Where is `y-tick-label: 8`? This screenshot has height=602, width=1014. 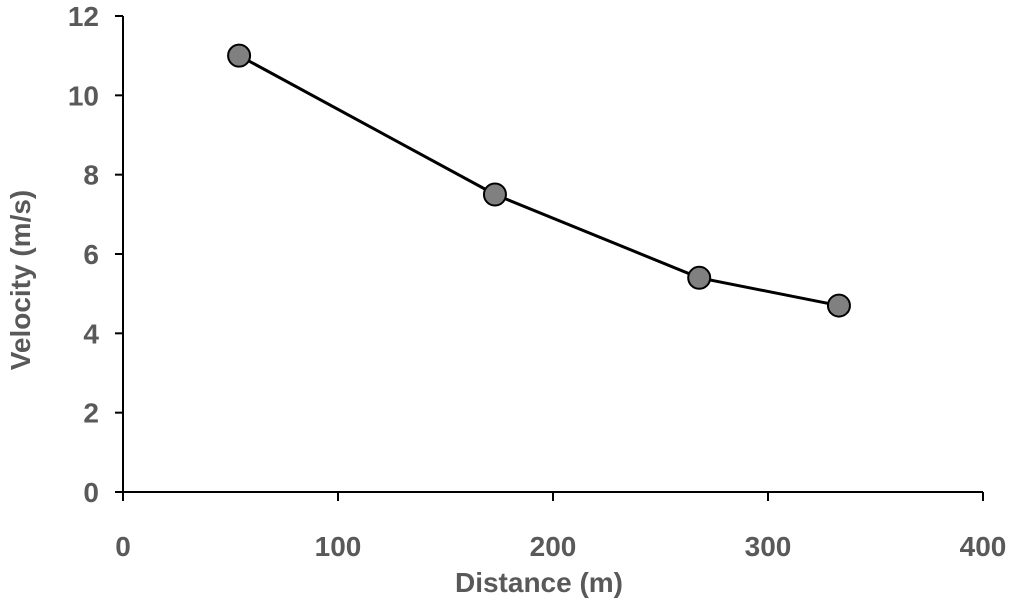
y-tick-label: 8 is located at coordinates (91, 175).